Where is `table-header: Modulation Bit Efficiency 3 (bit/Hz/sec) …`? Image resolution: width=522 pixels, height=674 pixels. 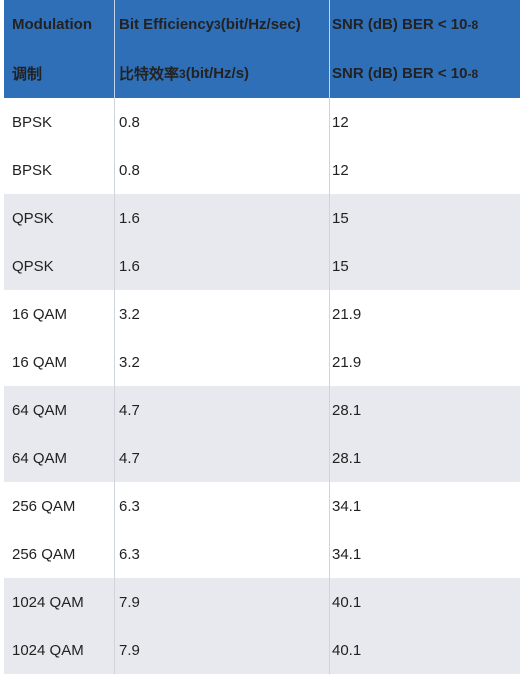 table-header: Modulation Bit Efficiency 3 (bit/Hz/sec) … is located at coordinates (262, 49).